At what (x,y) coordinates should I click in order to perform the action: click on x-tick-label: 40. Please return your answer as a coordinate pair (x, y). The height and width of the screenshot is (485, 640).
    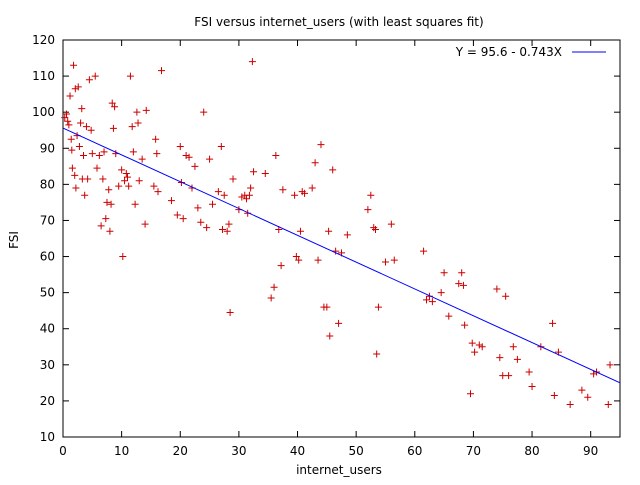
    Looking at the image, I should click on (297, 451).